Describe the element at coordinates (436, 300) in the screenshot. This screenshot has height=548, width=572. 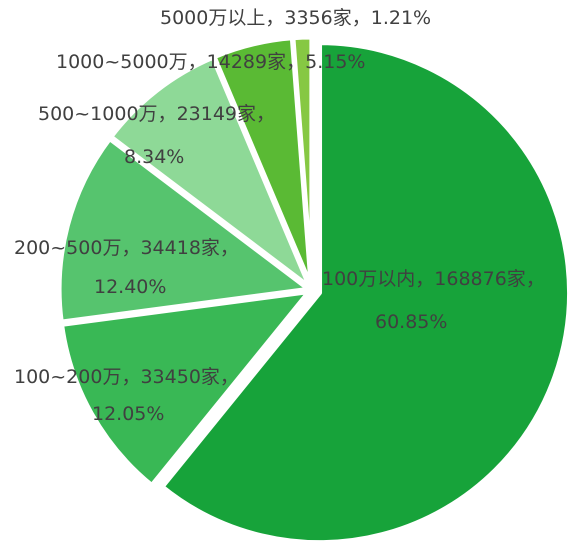
I see `label-slice-0: 100万以内，168876家， 60.85%` at that location.